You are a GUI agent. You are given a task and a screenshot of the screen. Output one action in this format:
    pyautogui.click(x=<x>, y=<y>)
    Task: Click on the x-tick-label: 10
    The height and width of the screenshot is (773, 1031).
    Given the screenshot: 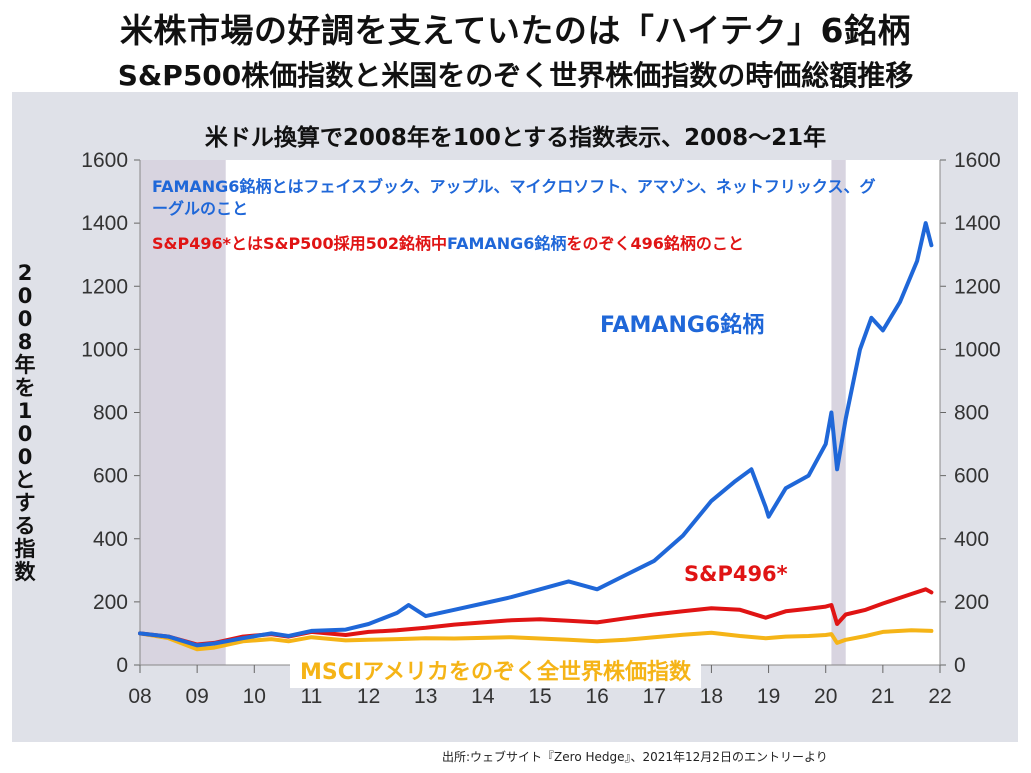 What is the action you would take?
    pyautogui.click(x=254, y=696)
    